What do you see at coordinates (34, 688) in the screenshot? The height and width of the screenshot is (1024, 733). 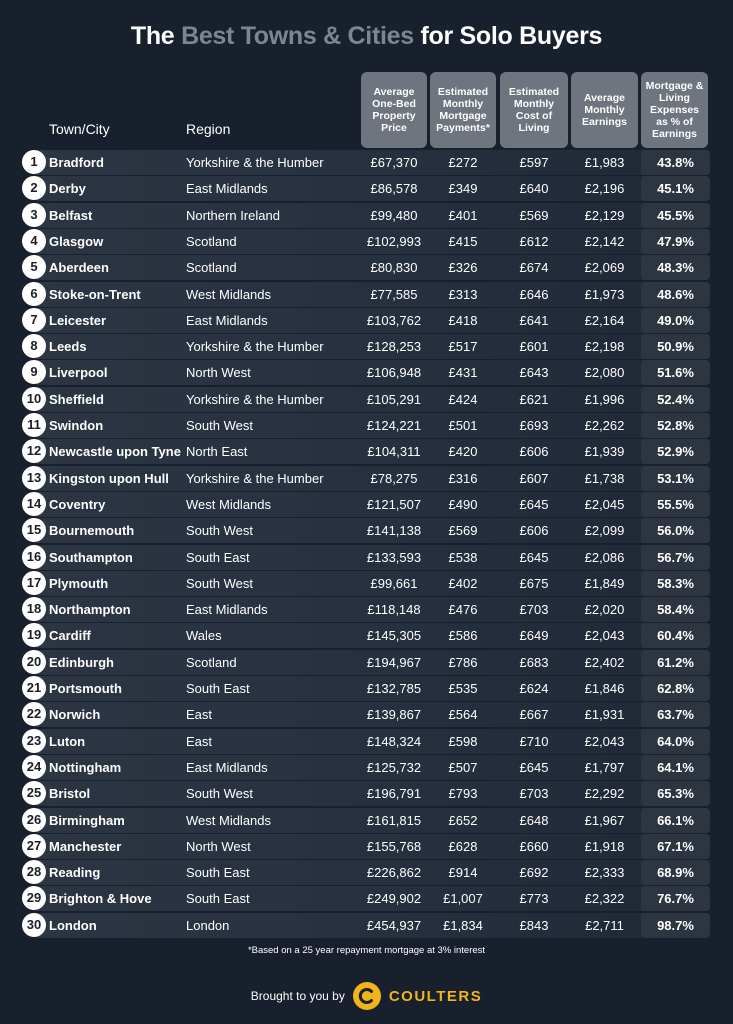 I see `rank-badge: 21` at bounding box center [34, 688].